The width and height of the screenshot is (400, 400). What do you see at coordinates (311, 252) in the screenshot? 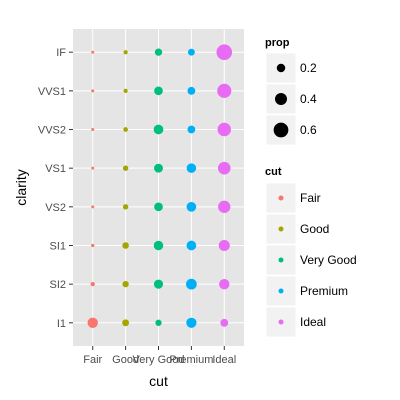
I see `color-legend: cut Fair Good Very Good Premium Ideal` at bounding box center [311, 252].